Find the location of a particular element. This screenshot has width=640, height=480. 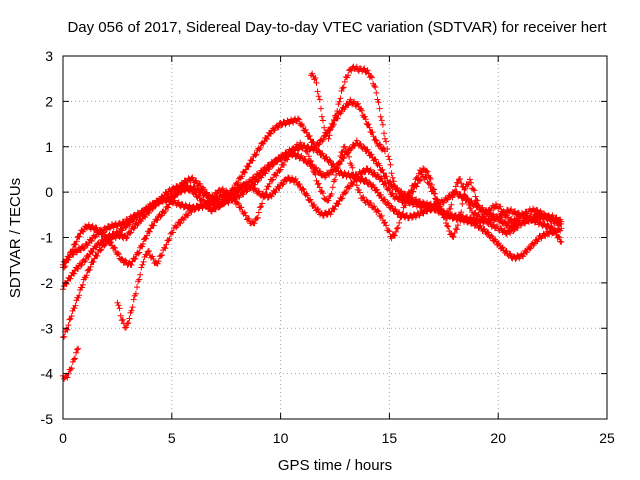

y-tick-label: 2 is located at coordinates (49, 101).